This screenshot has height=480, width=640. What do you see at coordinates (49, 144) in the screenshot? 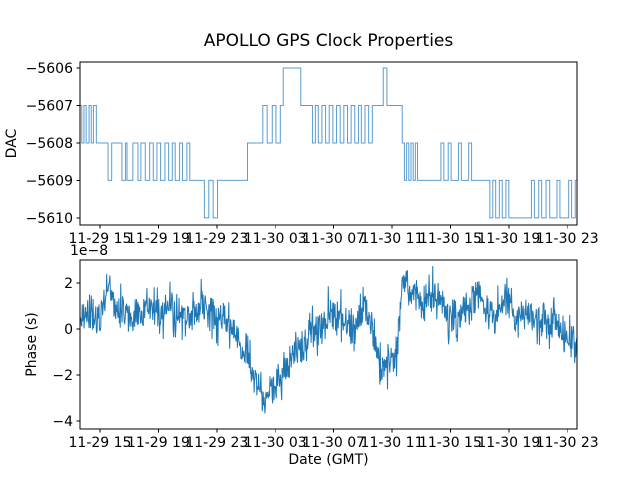
I see `y-tick-label: −5608` at bounding box center [49, 144].